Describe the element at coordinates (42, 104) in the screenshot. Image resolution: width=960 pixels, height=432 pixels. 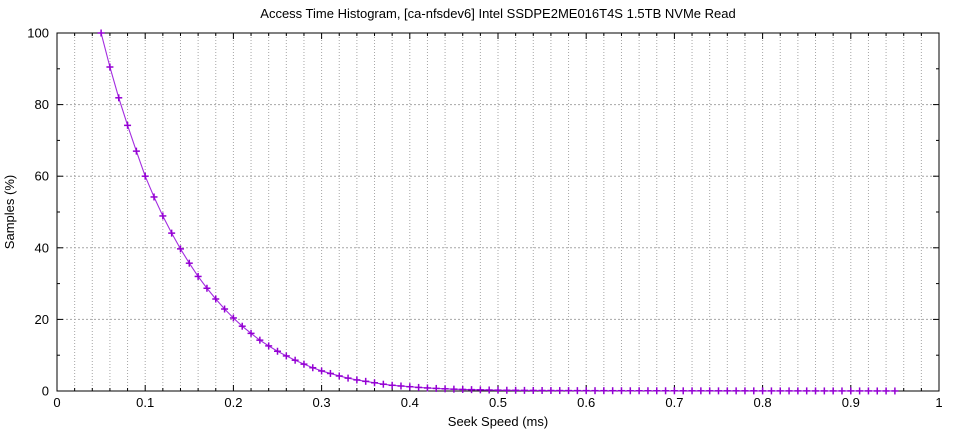
I see `y-tick-label: 80` at that location.